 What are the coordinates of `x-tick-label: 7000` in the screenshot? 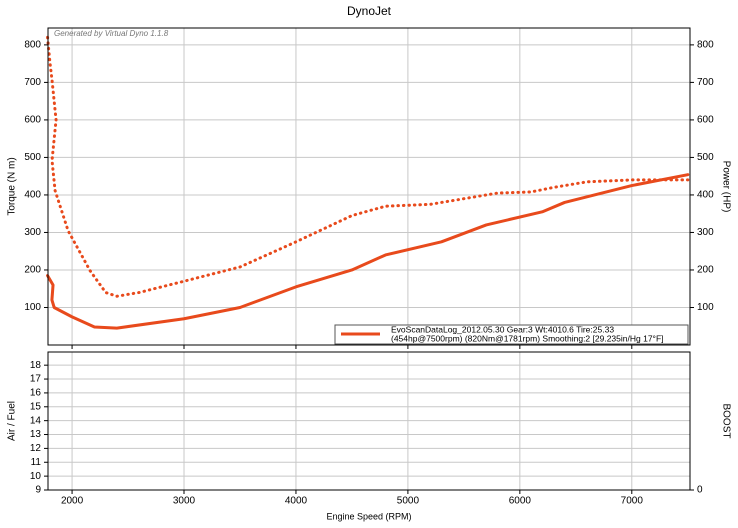 It's located at (632, 501).